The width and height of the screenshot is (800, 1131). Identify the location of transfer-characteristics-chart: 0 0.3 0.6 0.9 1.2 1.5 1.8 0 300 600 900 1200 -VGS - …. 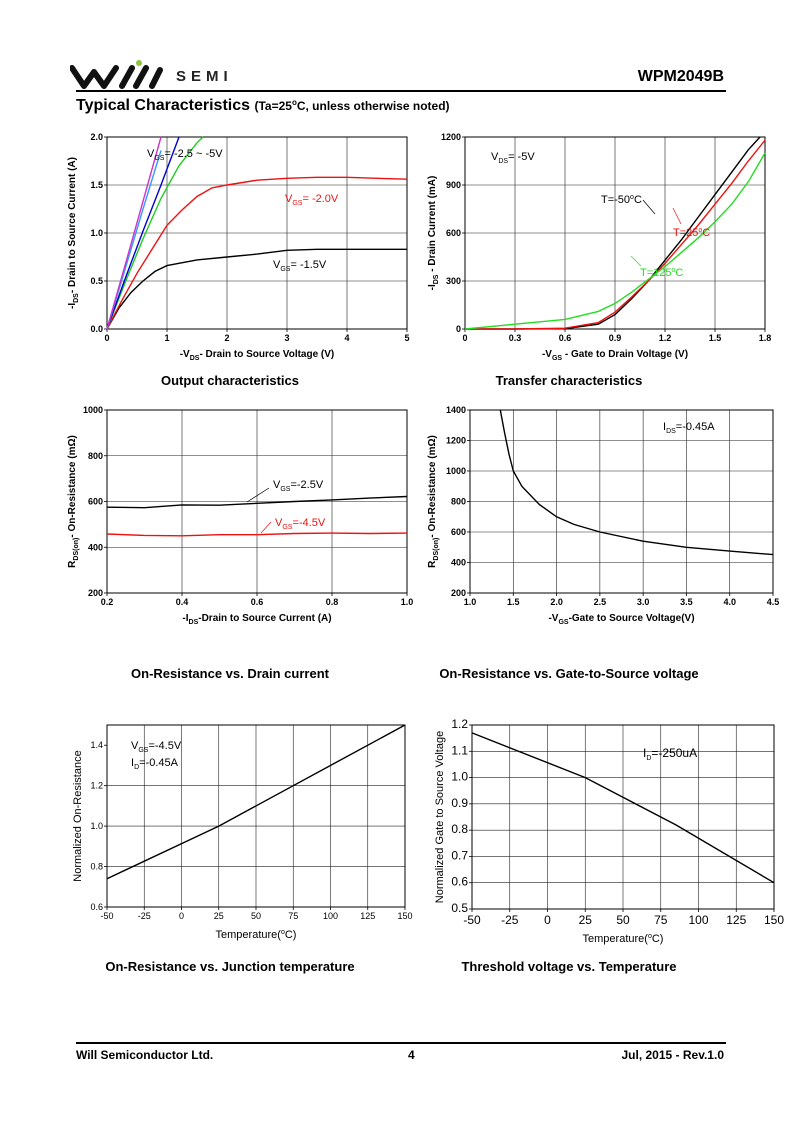
(599, 247).